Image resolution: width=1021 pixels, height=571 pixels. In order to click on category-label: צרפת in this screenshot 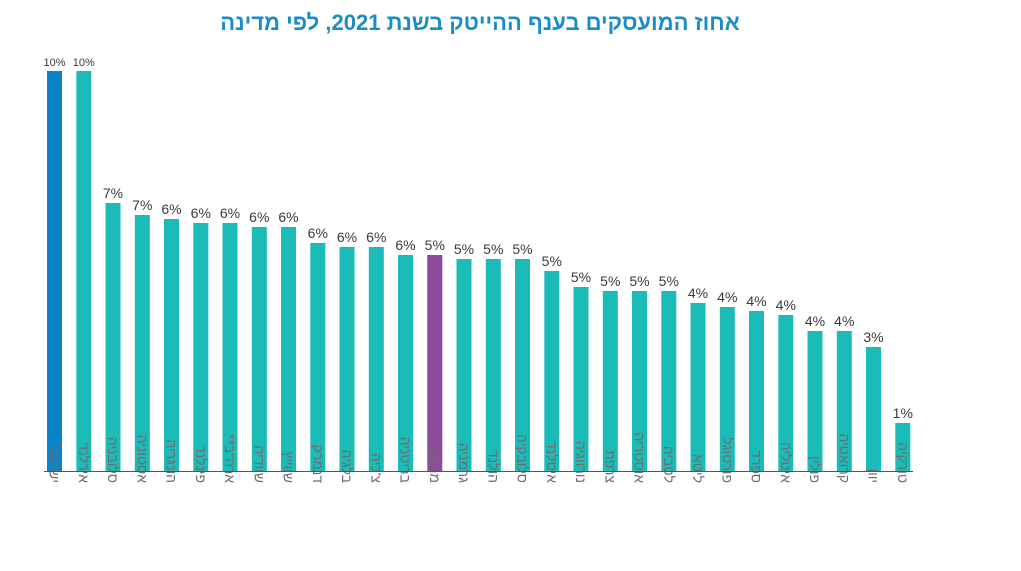, I will do `click(610, 466)`.